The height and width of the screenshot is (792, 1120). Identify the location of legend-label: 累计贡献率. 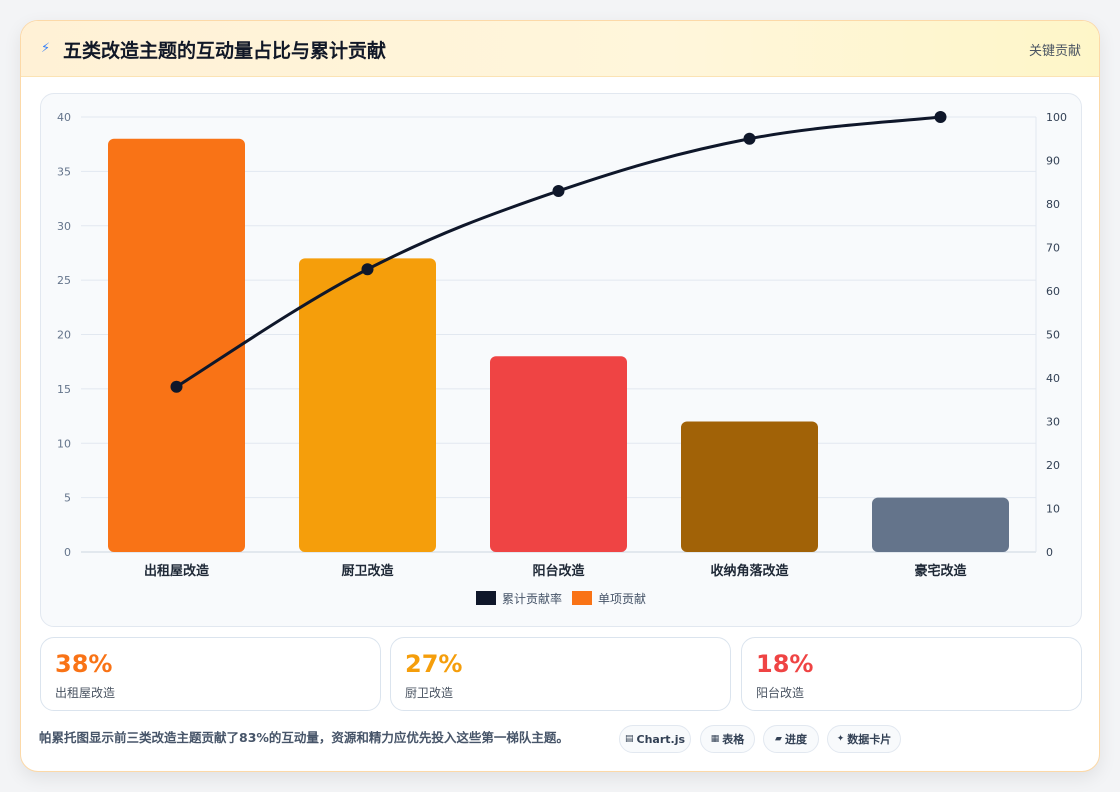
(532, 598).